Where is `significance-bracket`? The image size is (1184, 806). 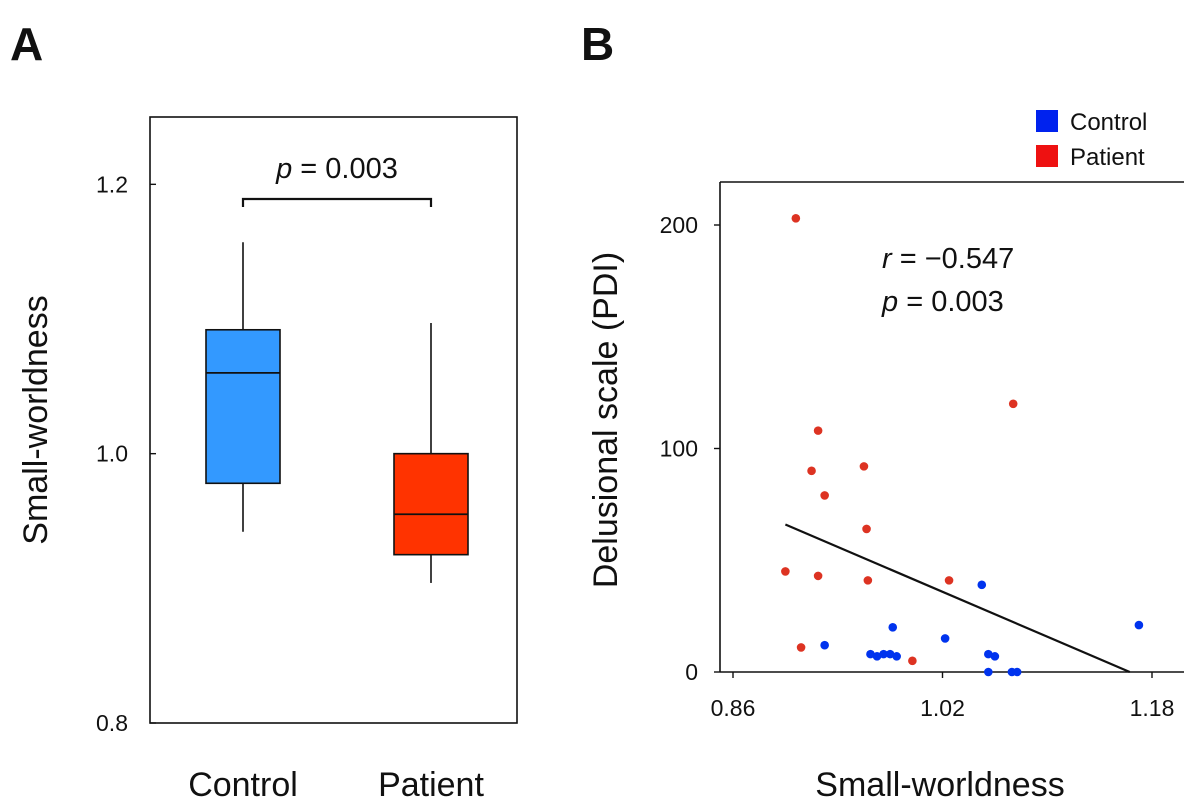 significance-bracket is located at coordinates (337, 202).